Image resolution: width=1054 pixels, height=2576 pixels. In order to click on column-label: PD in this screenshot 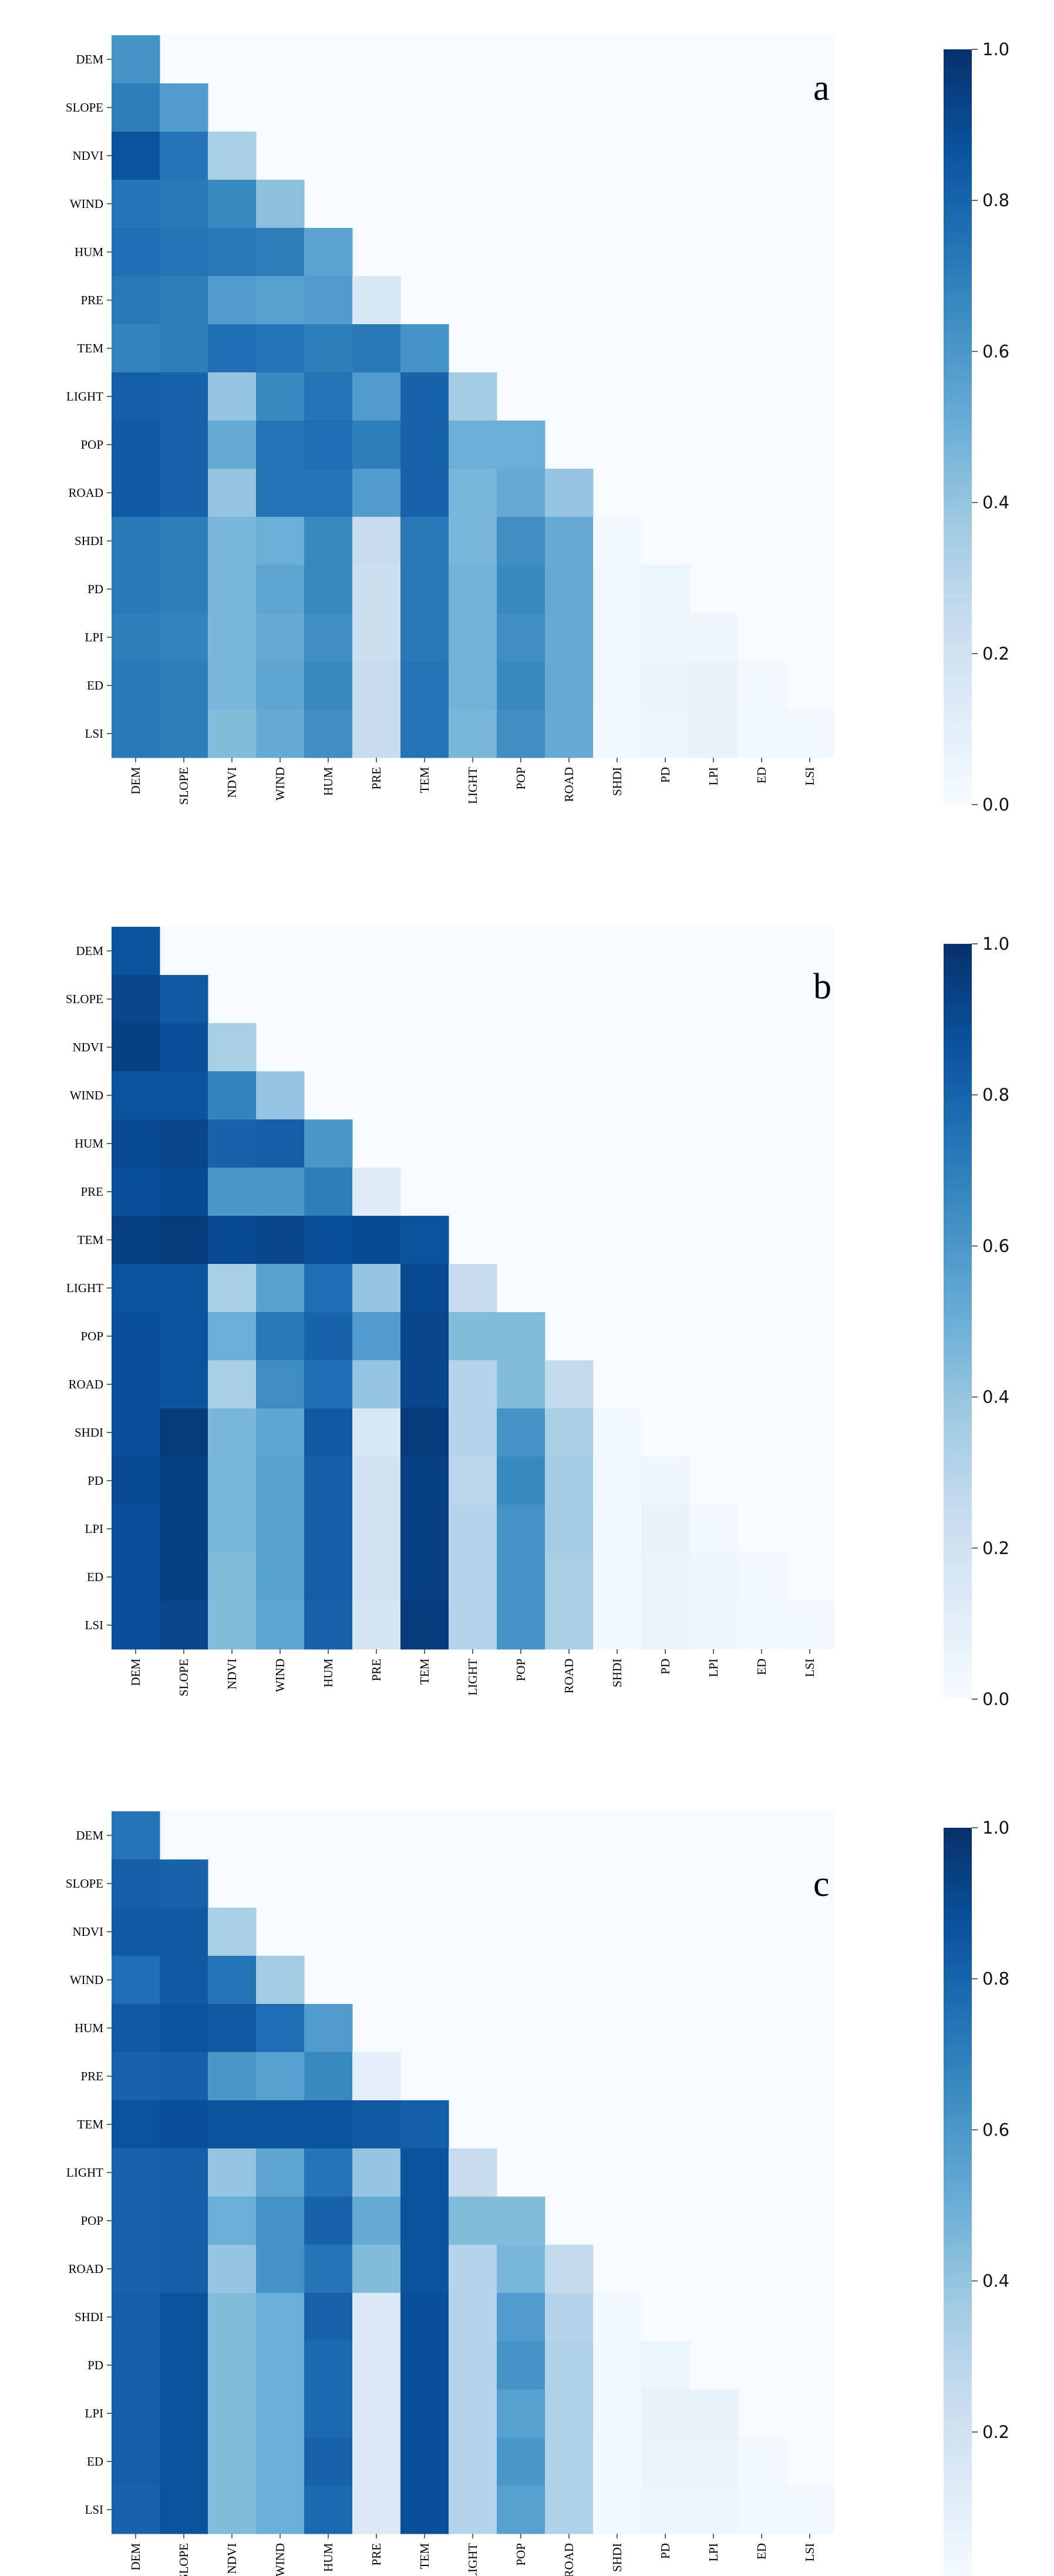, I will do `click(665, 1666)`.